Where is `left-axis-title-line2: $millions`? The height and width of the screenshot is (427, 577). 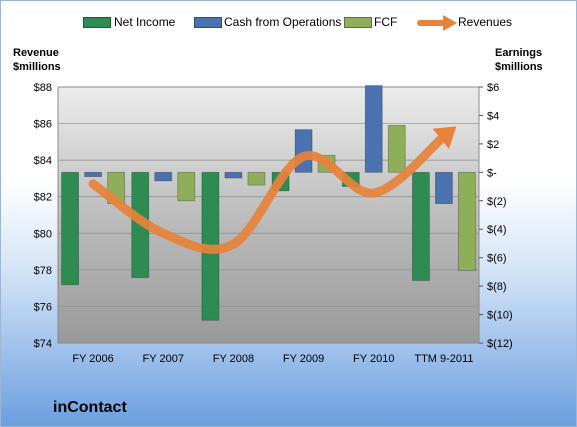 left-axis-title-line2: $millions is located at coordinates (37, 67).